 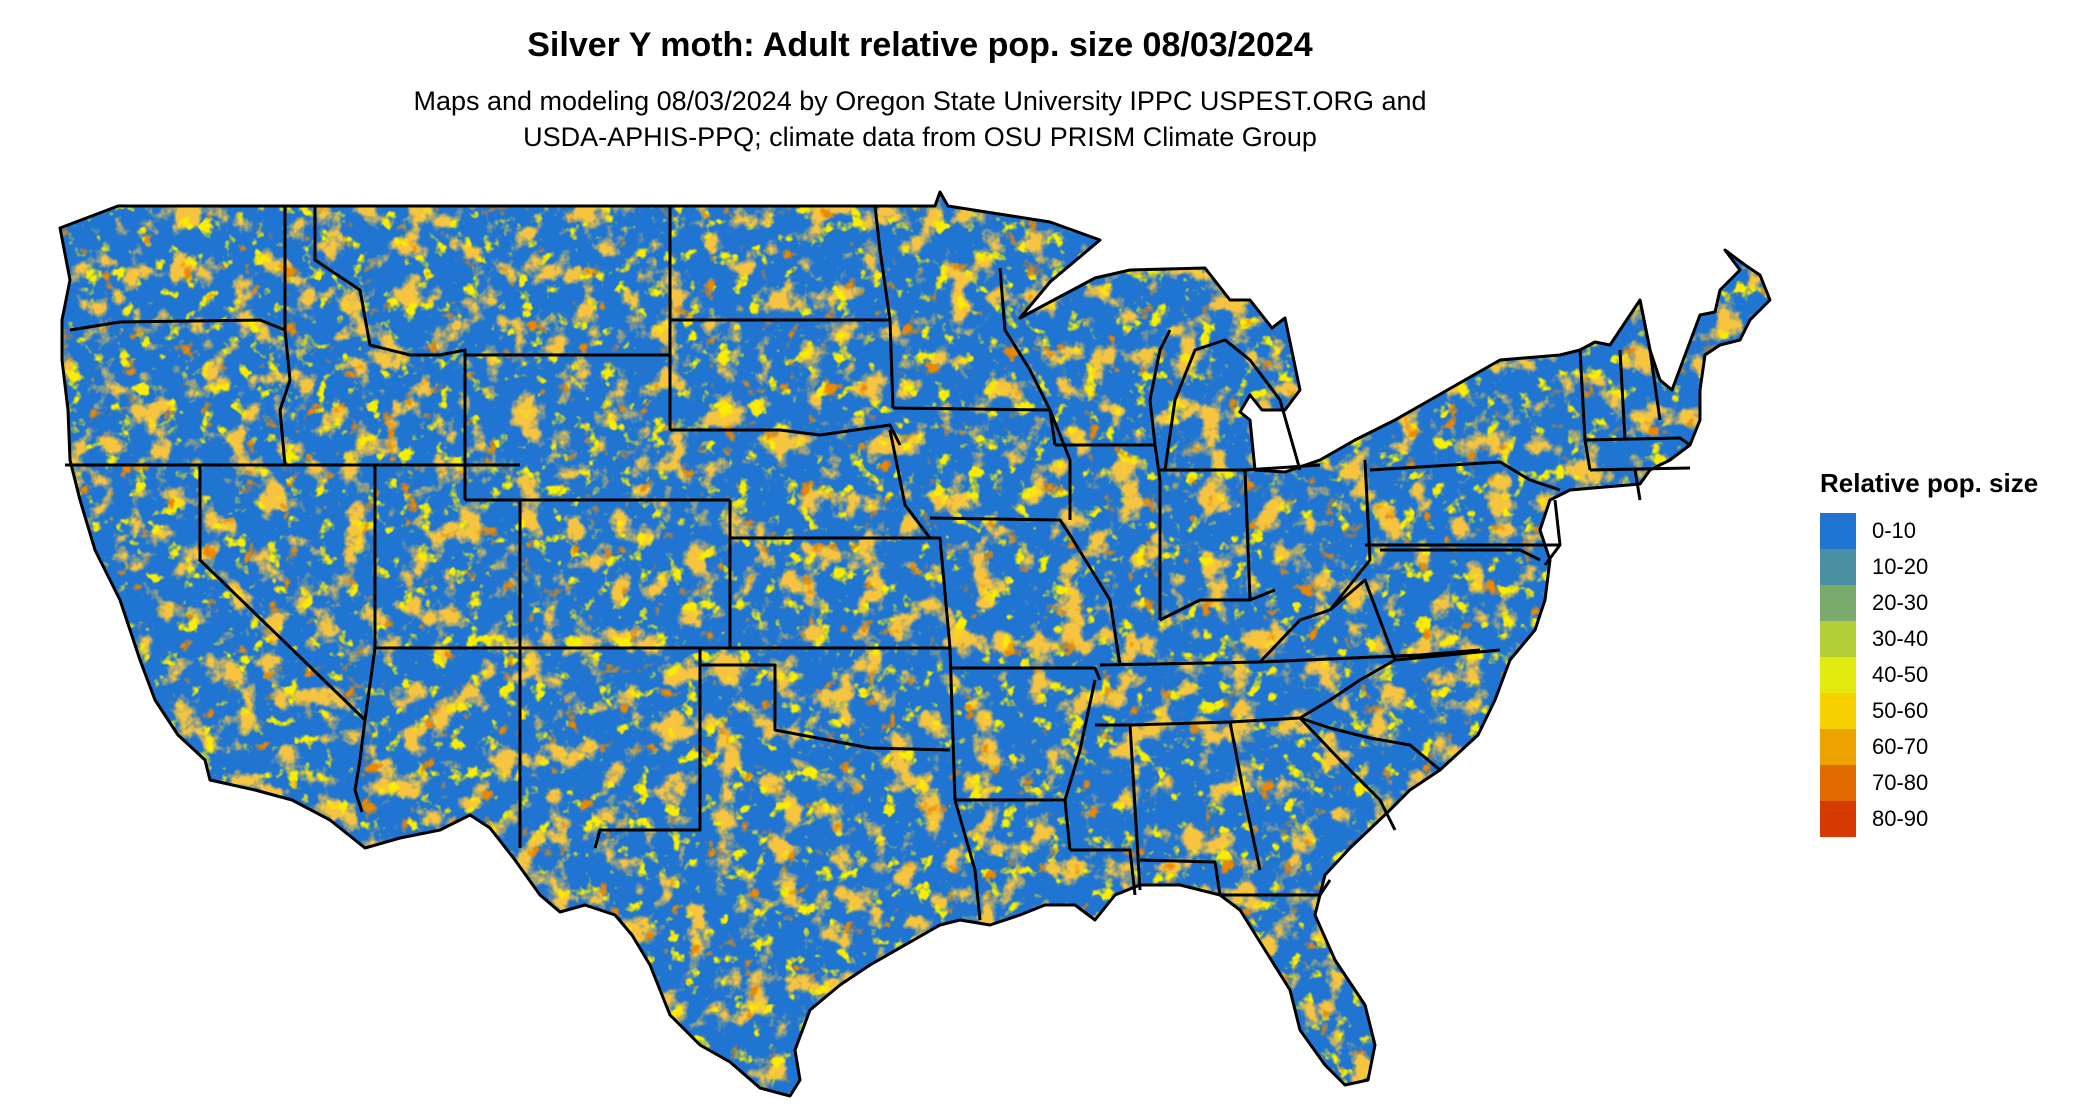 I want to click on border-pa-md, so click(x=1460, y=555).